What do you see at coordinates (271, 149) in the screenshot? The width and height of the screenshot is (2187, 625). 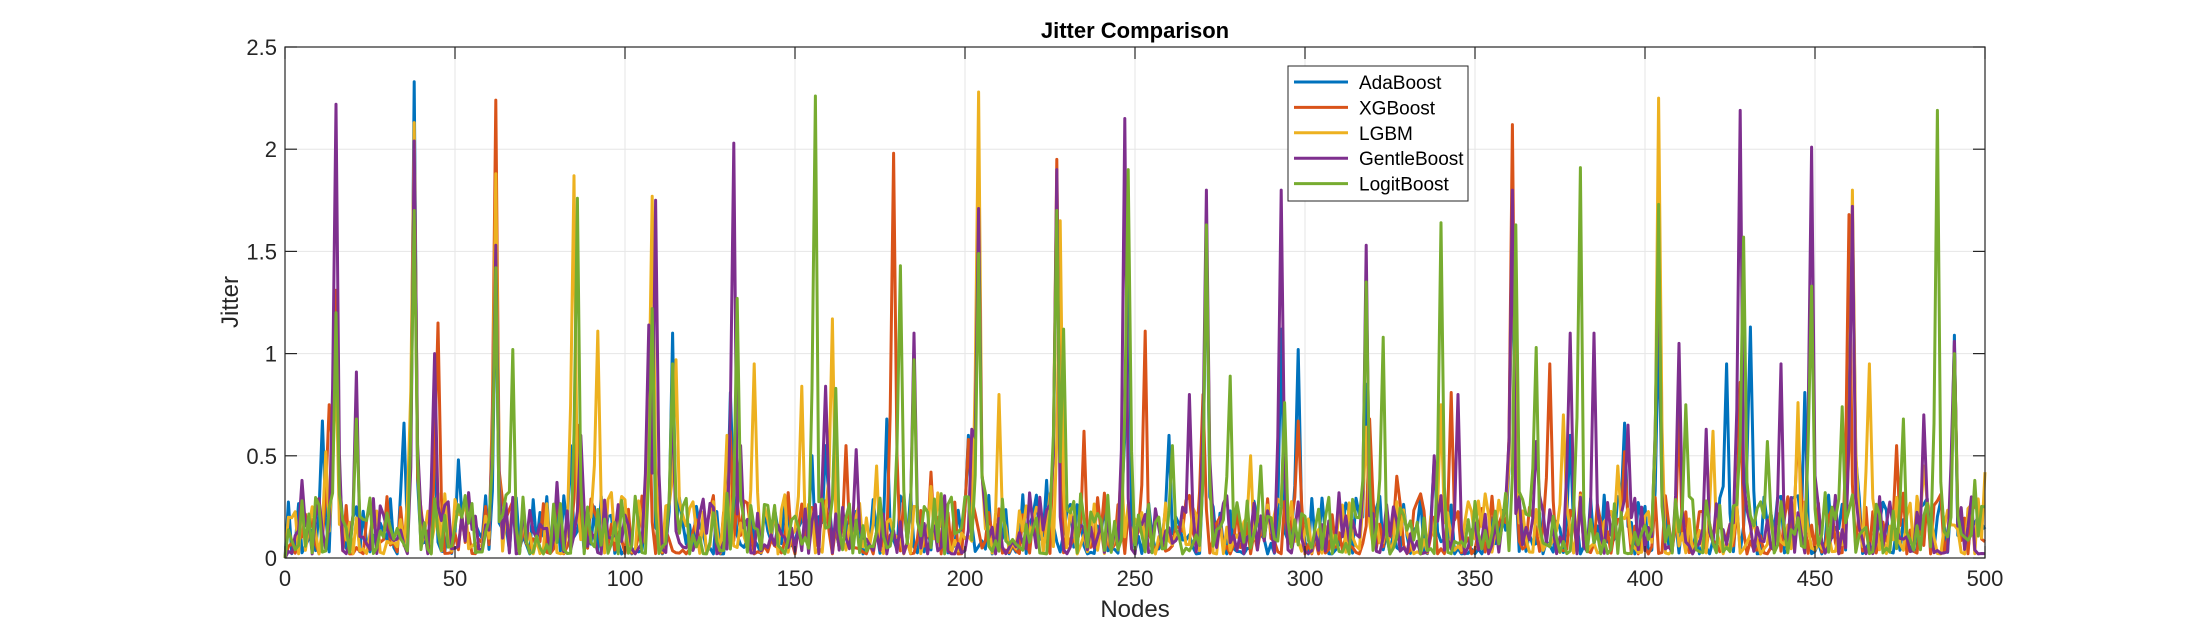 I see `y-tick-label: 2` at bounding box center [271, 149].